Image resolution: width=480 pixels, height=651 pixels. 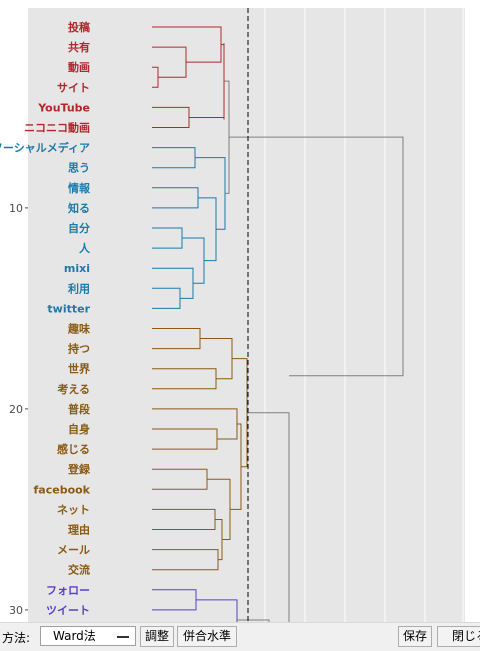 What do you see at coordinates (78, 329) in the screenshot?
I see `leaf-label: 趣味` at bounding box center [78, 329].